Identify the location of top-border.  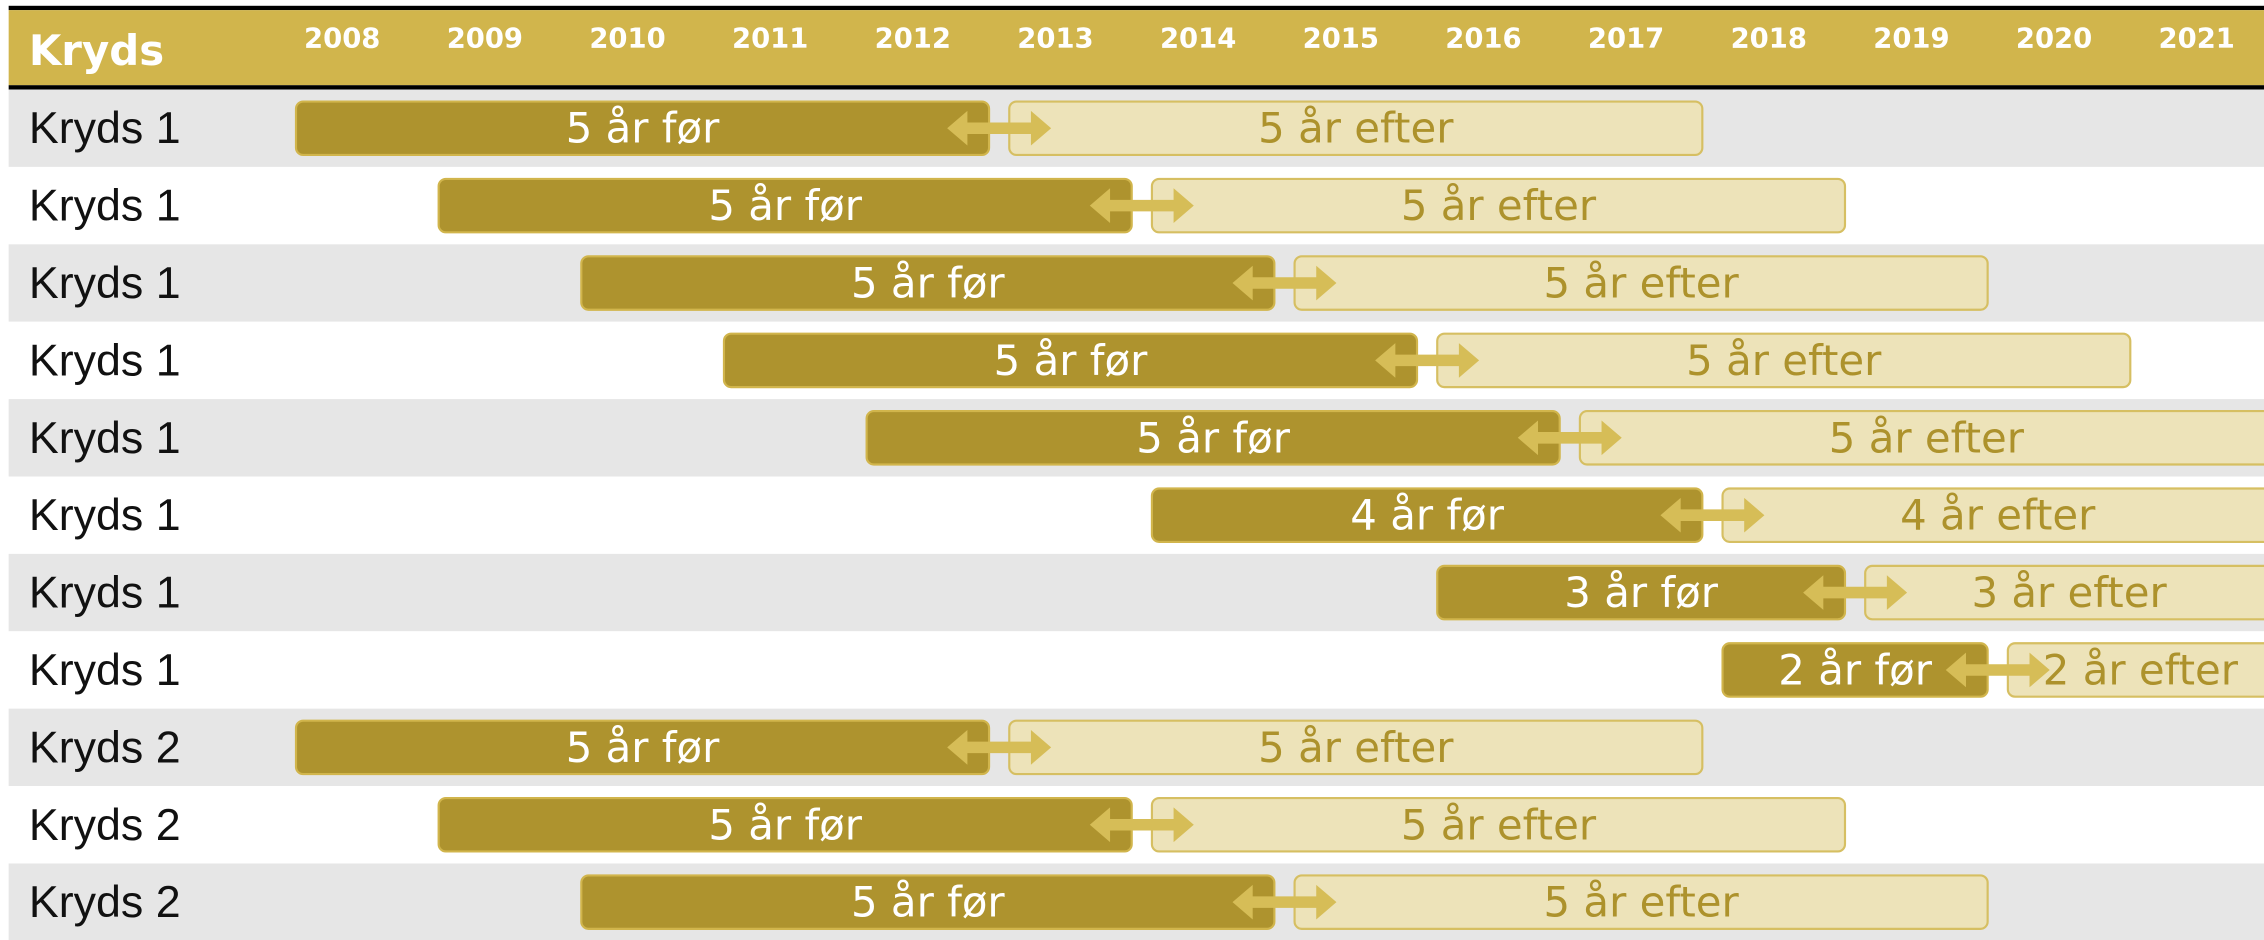
(1136, 8).